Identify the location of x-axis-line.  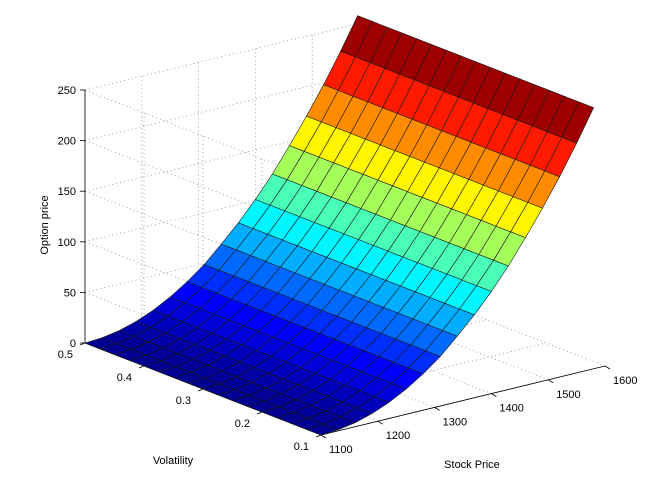
(463, 400).